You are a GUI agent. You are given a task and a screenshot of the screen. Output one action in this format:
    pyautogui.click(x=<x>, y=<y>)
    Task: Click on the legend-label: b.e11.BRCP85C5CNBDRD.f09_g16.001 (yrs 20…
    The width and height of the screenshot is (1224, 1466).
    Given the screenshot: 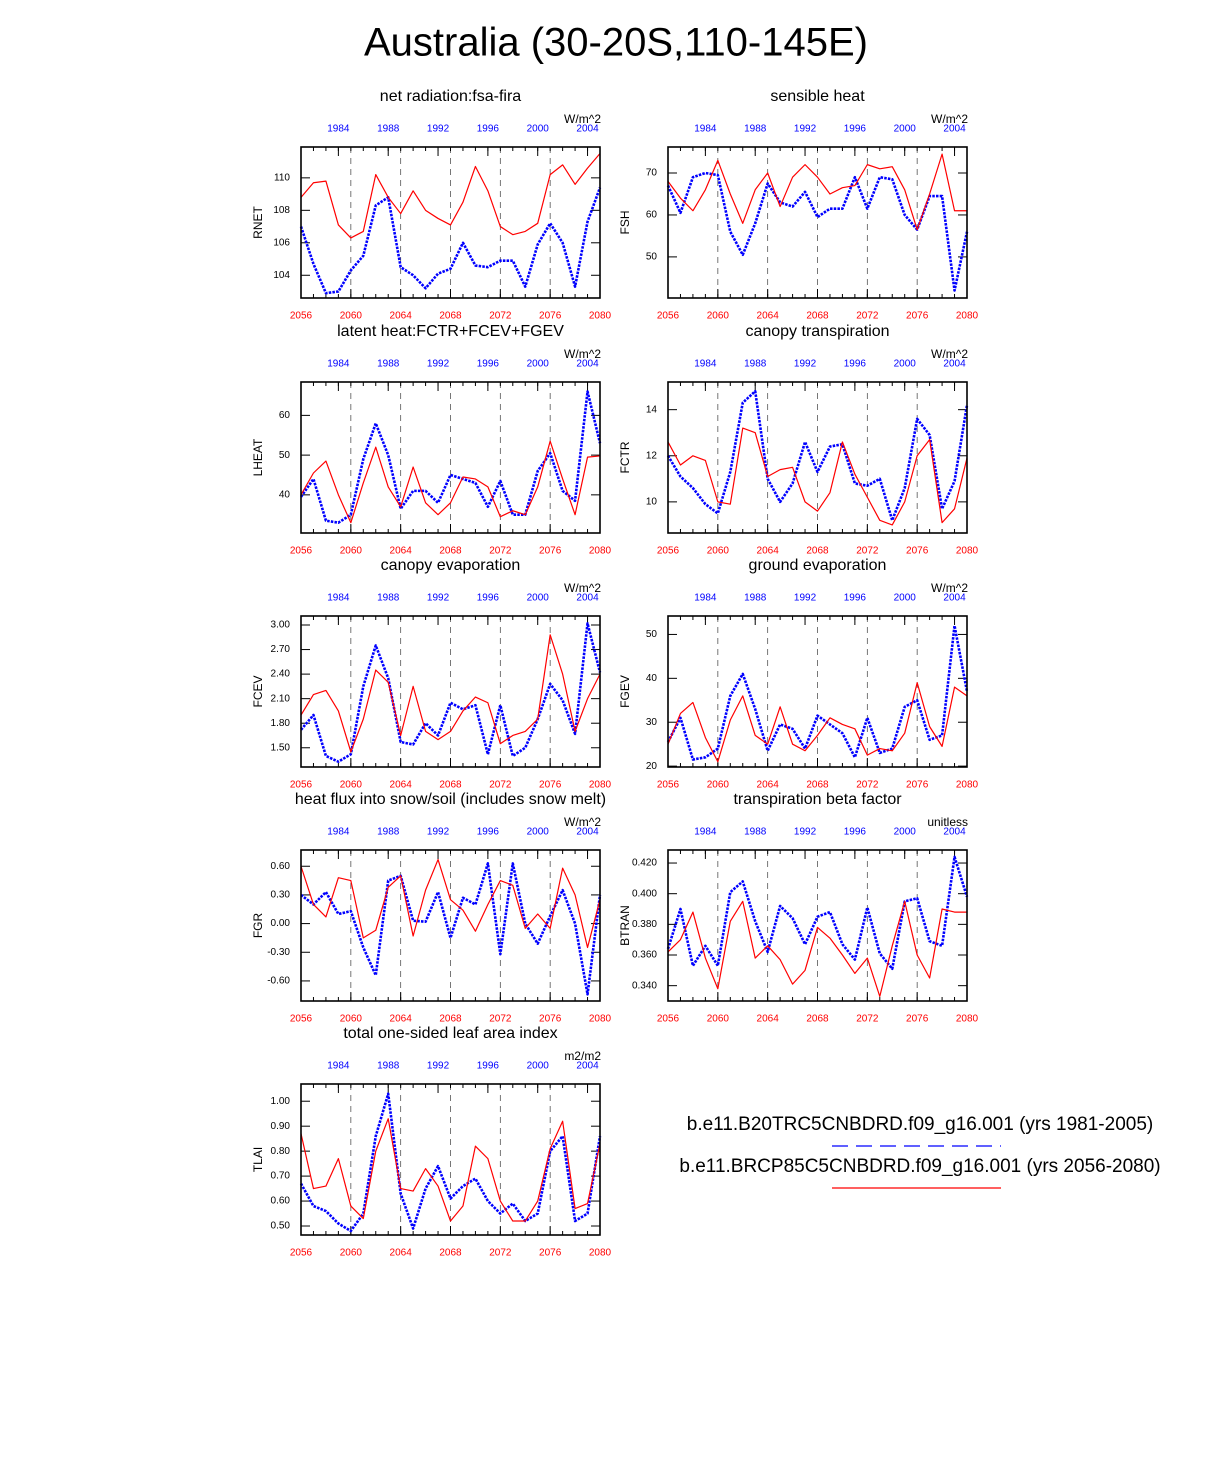 What is the action you would take?
    pyautogui.click(x=919, y=1166)
    